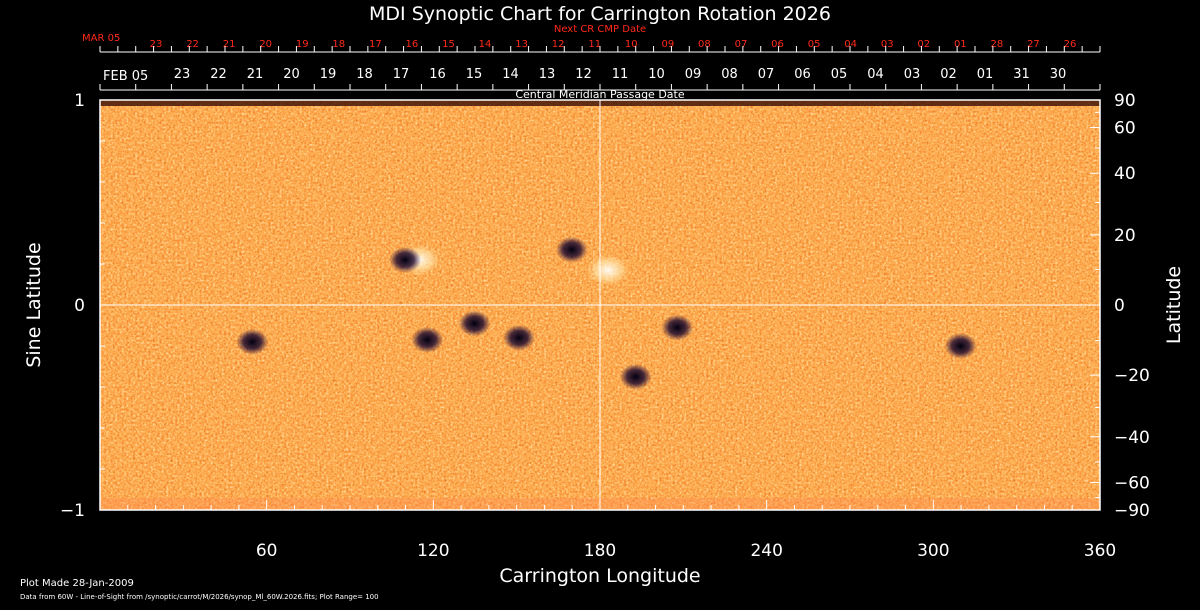  What do you see at coordinates (72, 511) in the screenshot?
I see `y-left-tick-label: −1` at bounding box center [72, 511].